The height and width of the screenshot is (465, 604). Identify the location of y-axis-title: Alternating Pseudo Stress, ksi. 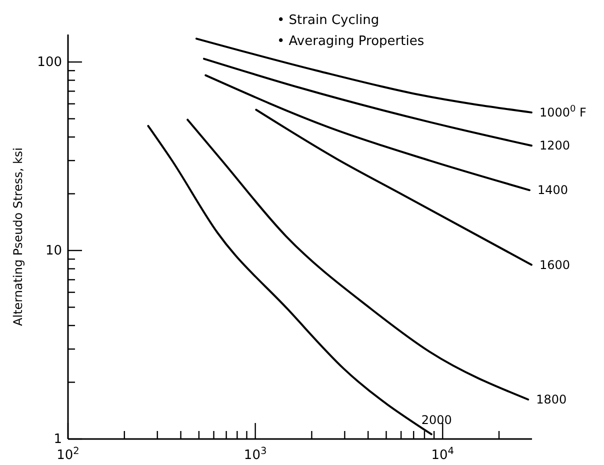
(18, 236).